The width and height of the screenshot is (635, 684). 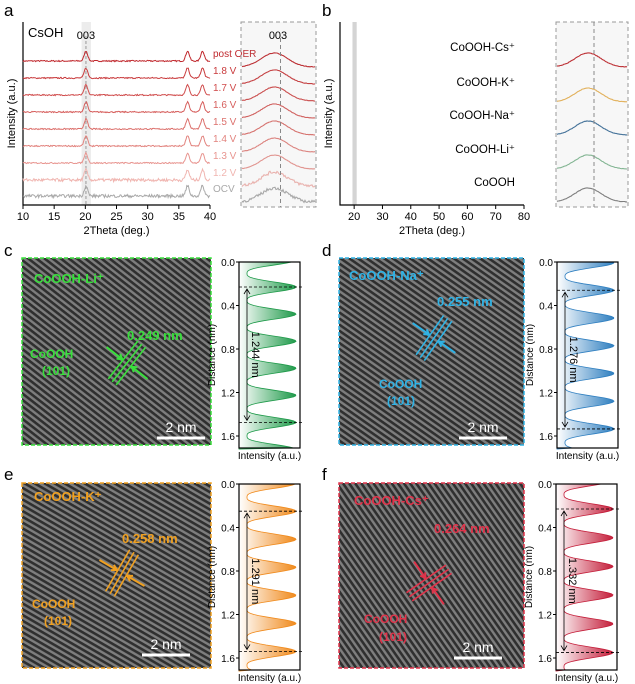 I want to click on profile-distance-label: 1.244 nm, so click(x=255, y=355).